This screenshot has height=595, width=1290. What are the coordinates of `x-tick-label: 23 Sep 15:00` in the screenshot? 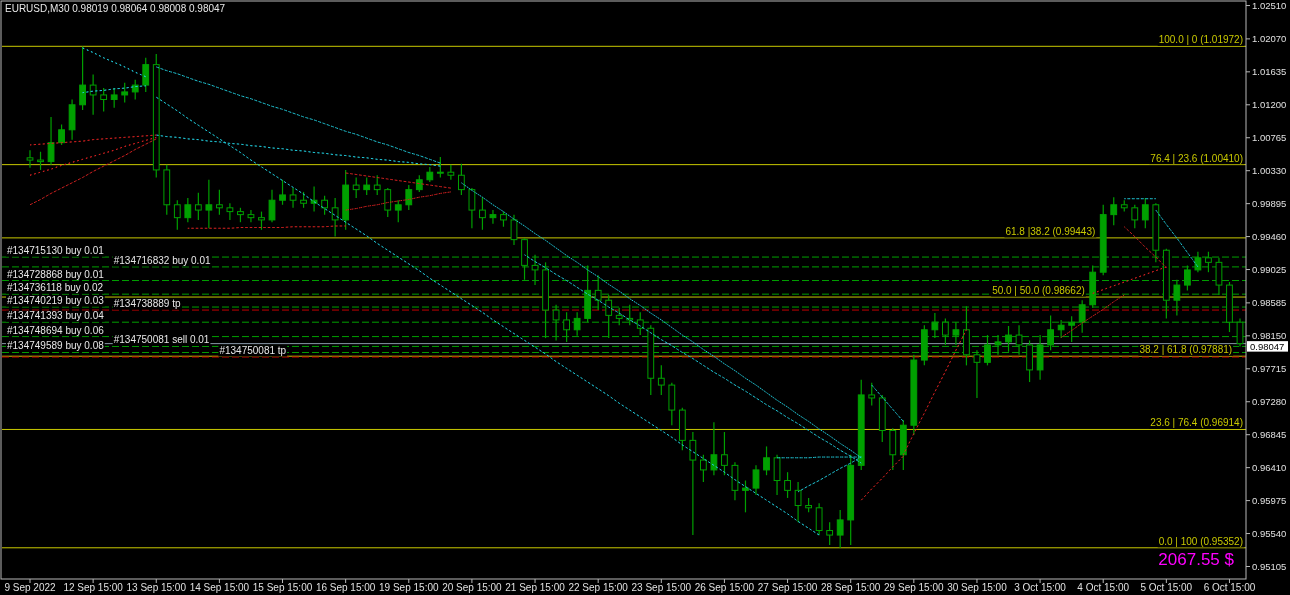 It's located at (661, 587).